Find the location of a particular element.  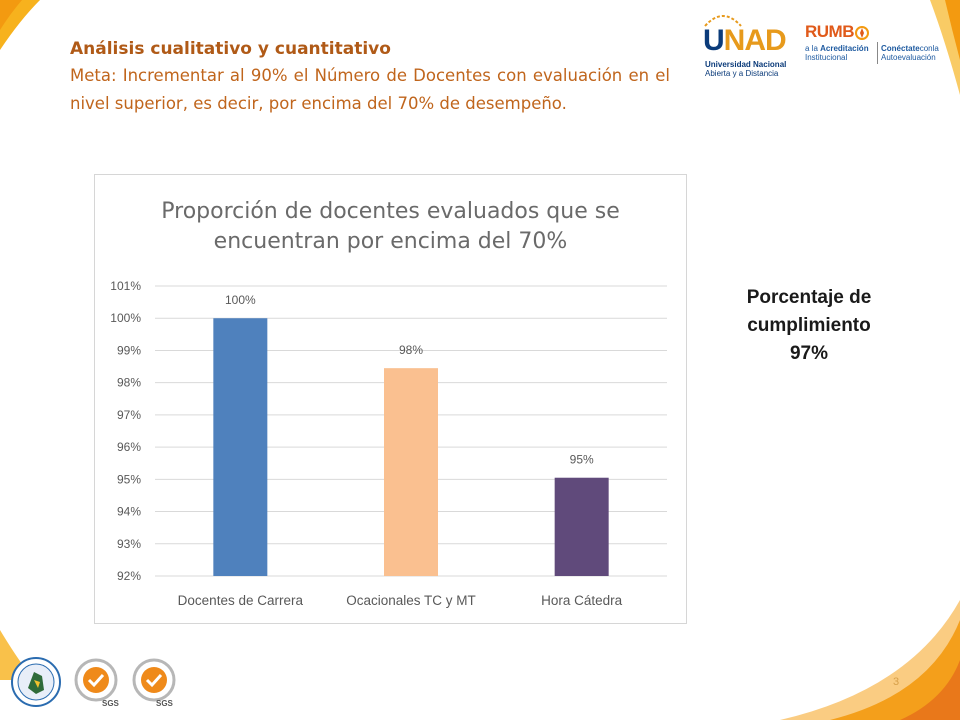

compliance-callout: Porcentaje de cumplimiento 97% is located at coordinates (809, 326).